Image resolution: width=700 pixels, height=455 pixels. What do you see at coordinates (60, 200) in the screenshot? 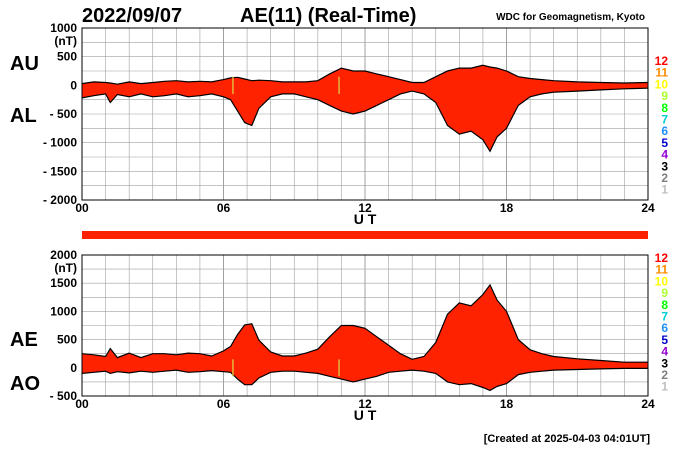
I see `y-tick-label: - 2000` at bounding box center [60, 200].